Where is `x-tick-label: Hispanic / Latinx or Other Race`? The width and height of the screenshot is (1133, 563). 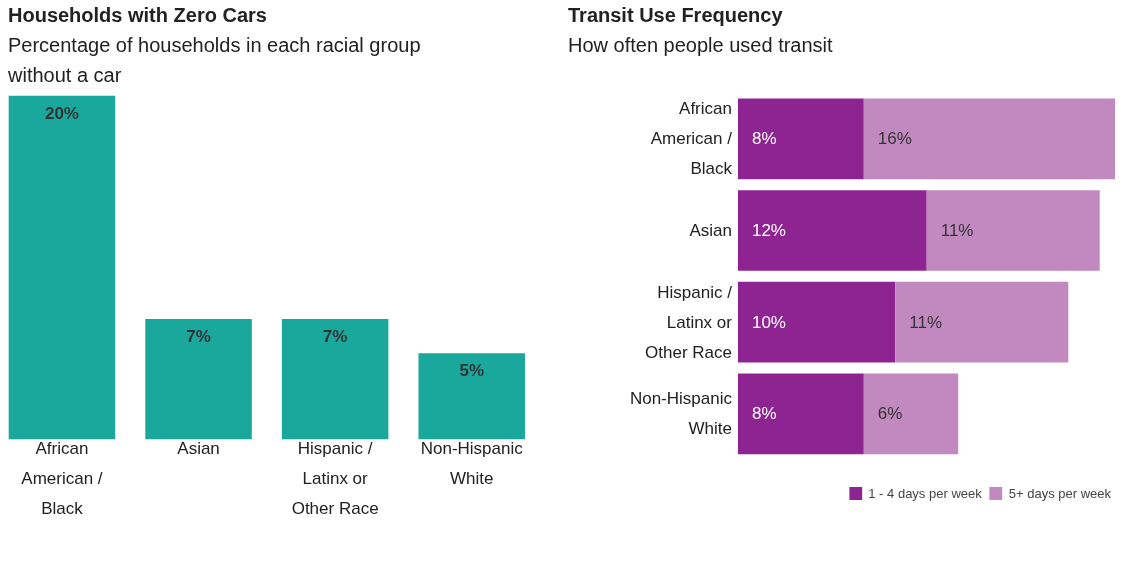 x-tick-label: Hispanic / Latinx or Other Race is located at coordinates (335, 479).